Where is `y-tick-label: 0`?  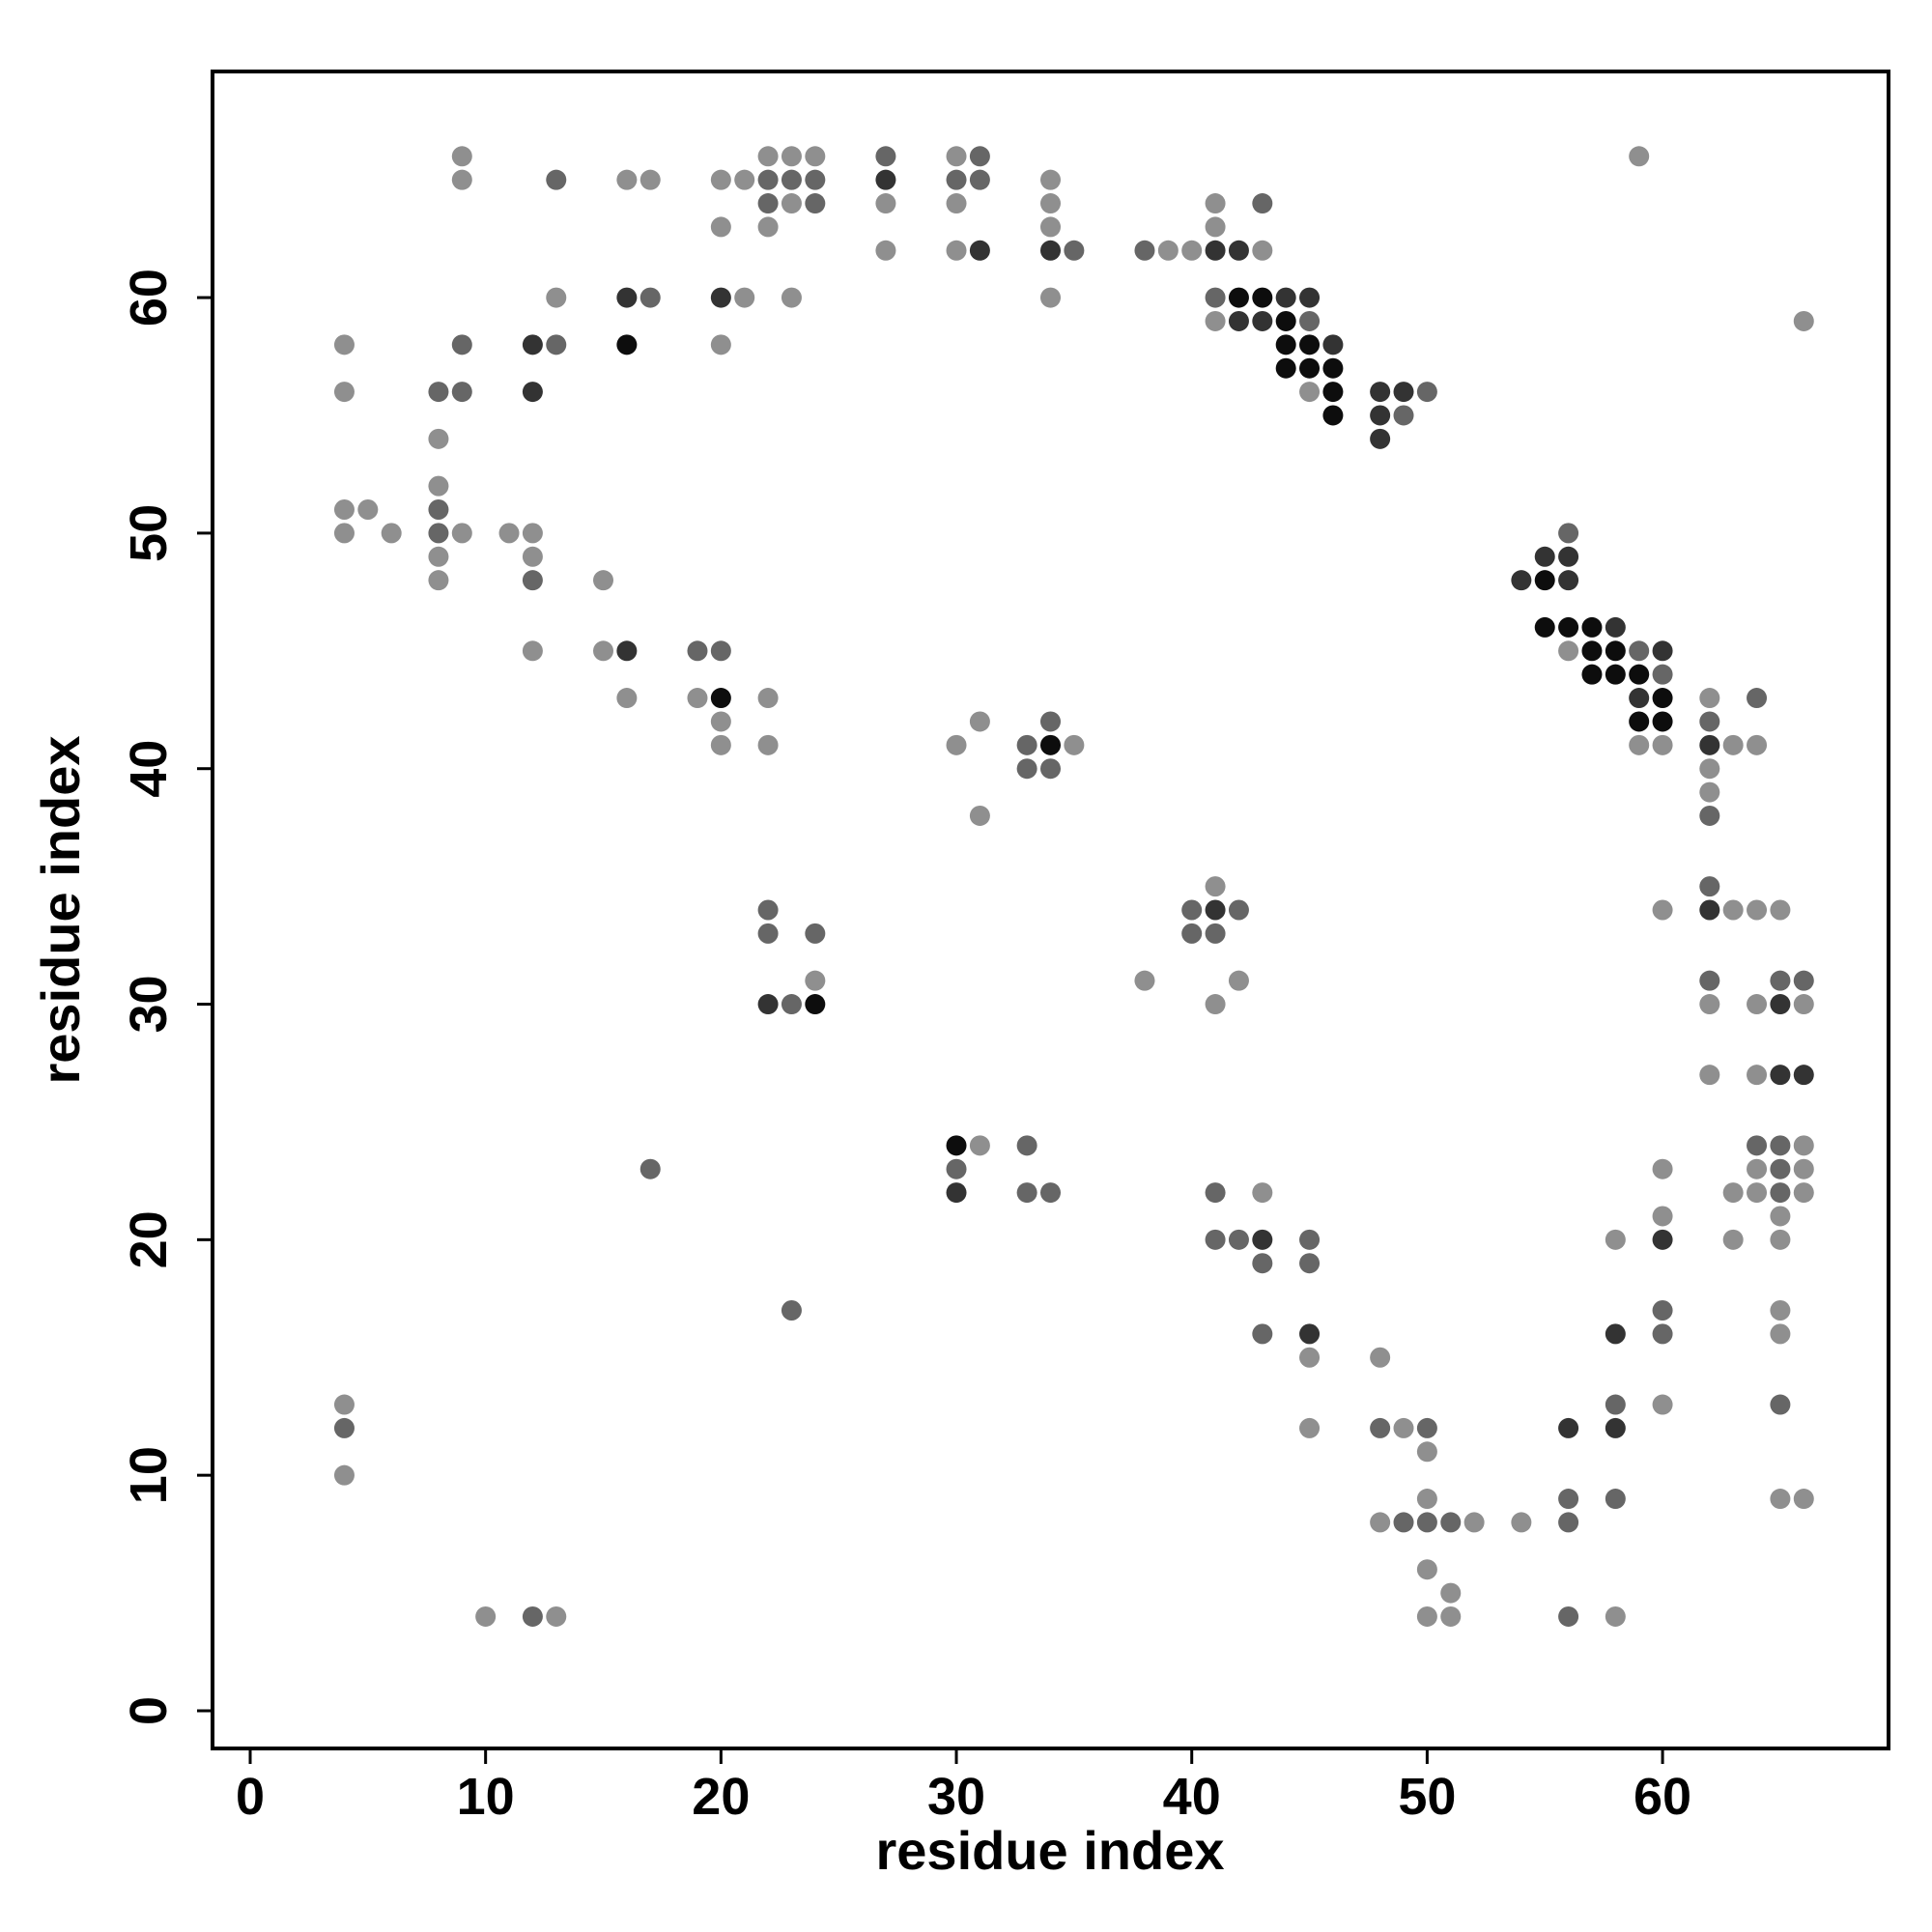 y-tick-label: 0 is located at coordinates (149, 1710).